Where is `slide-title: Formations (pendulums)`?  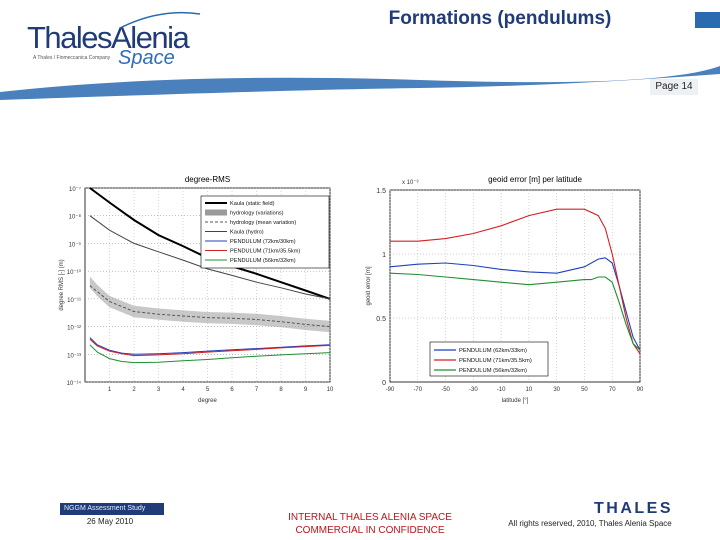
slide-title: Formations (pendulums) is located at coordinates (500, 18).